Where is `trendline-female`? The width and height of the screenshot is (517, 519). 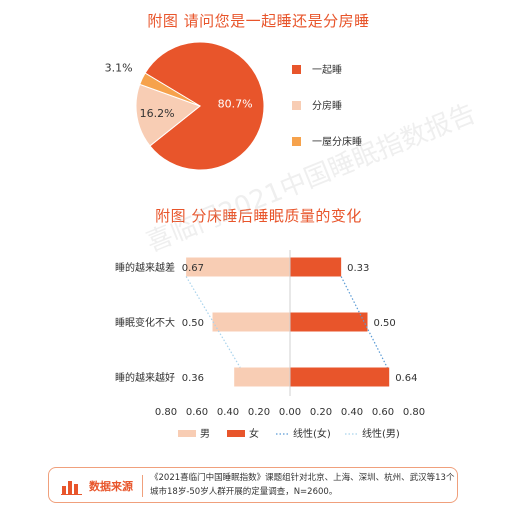
trendline-female is located at coordinates (364, 322).